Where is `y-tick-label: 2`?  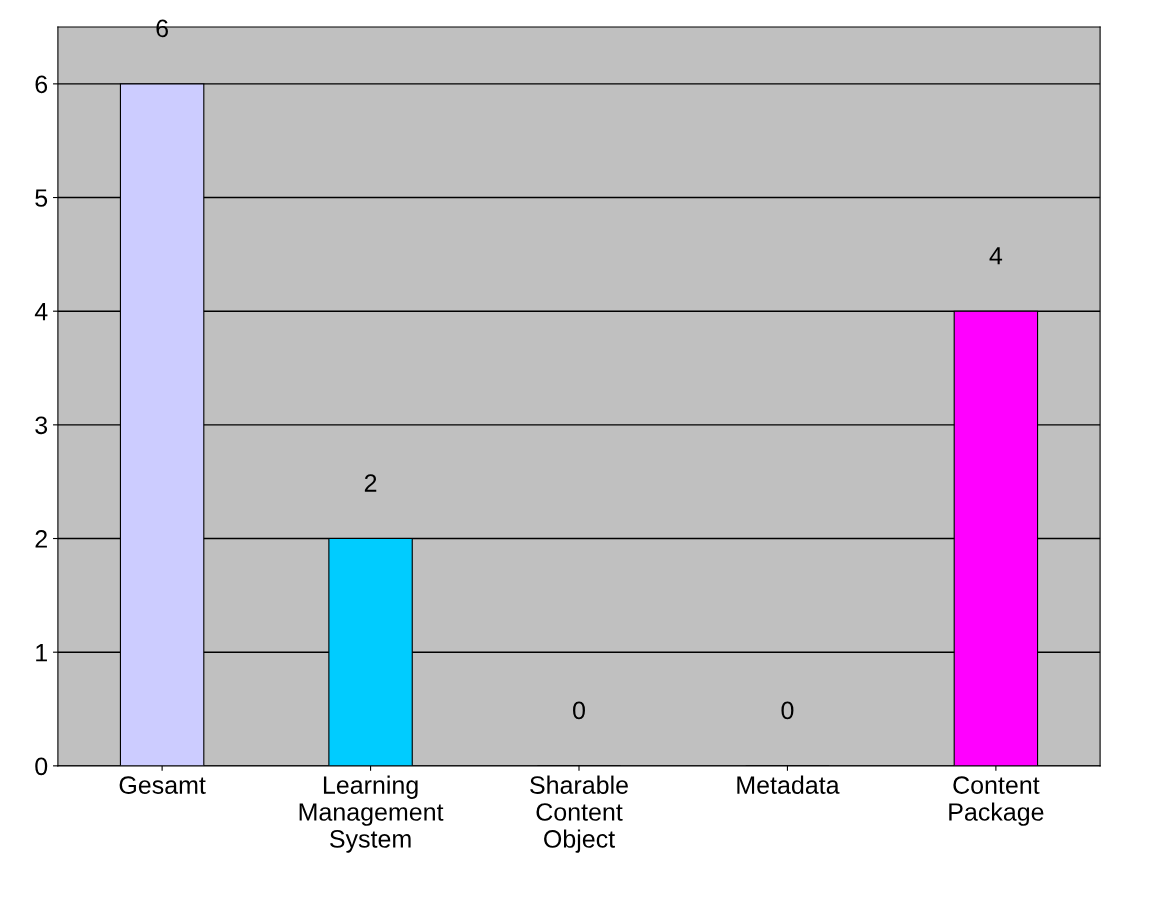 y-tick-label: 2 is located at coordinates (41, 539).